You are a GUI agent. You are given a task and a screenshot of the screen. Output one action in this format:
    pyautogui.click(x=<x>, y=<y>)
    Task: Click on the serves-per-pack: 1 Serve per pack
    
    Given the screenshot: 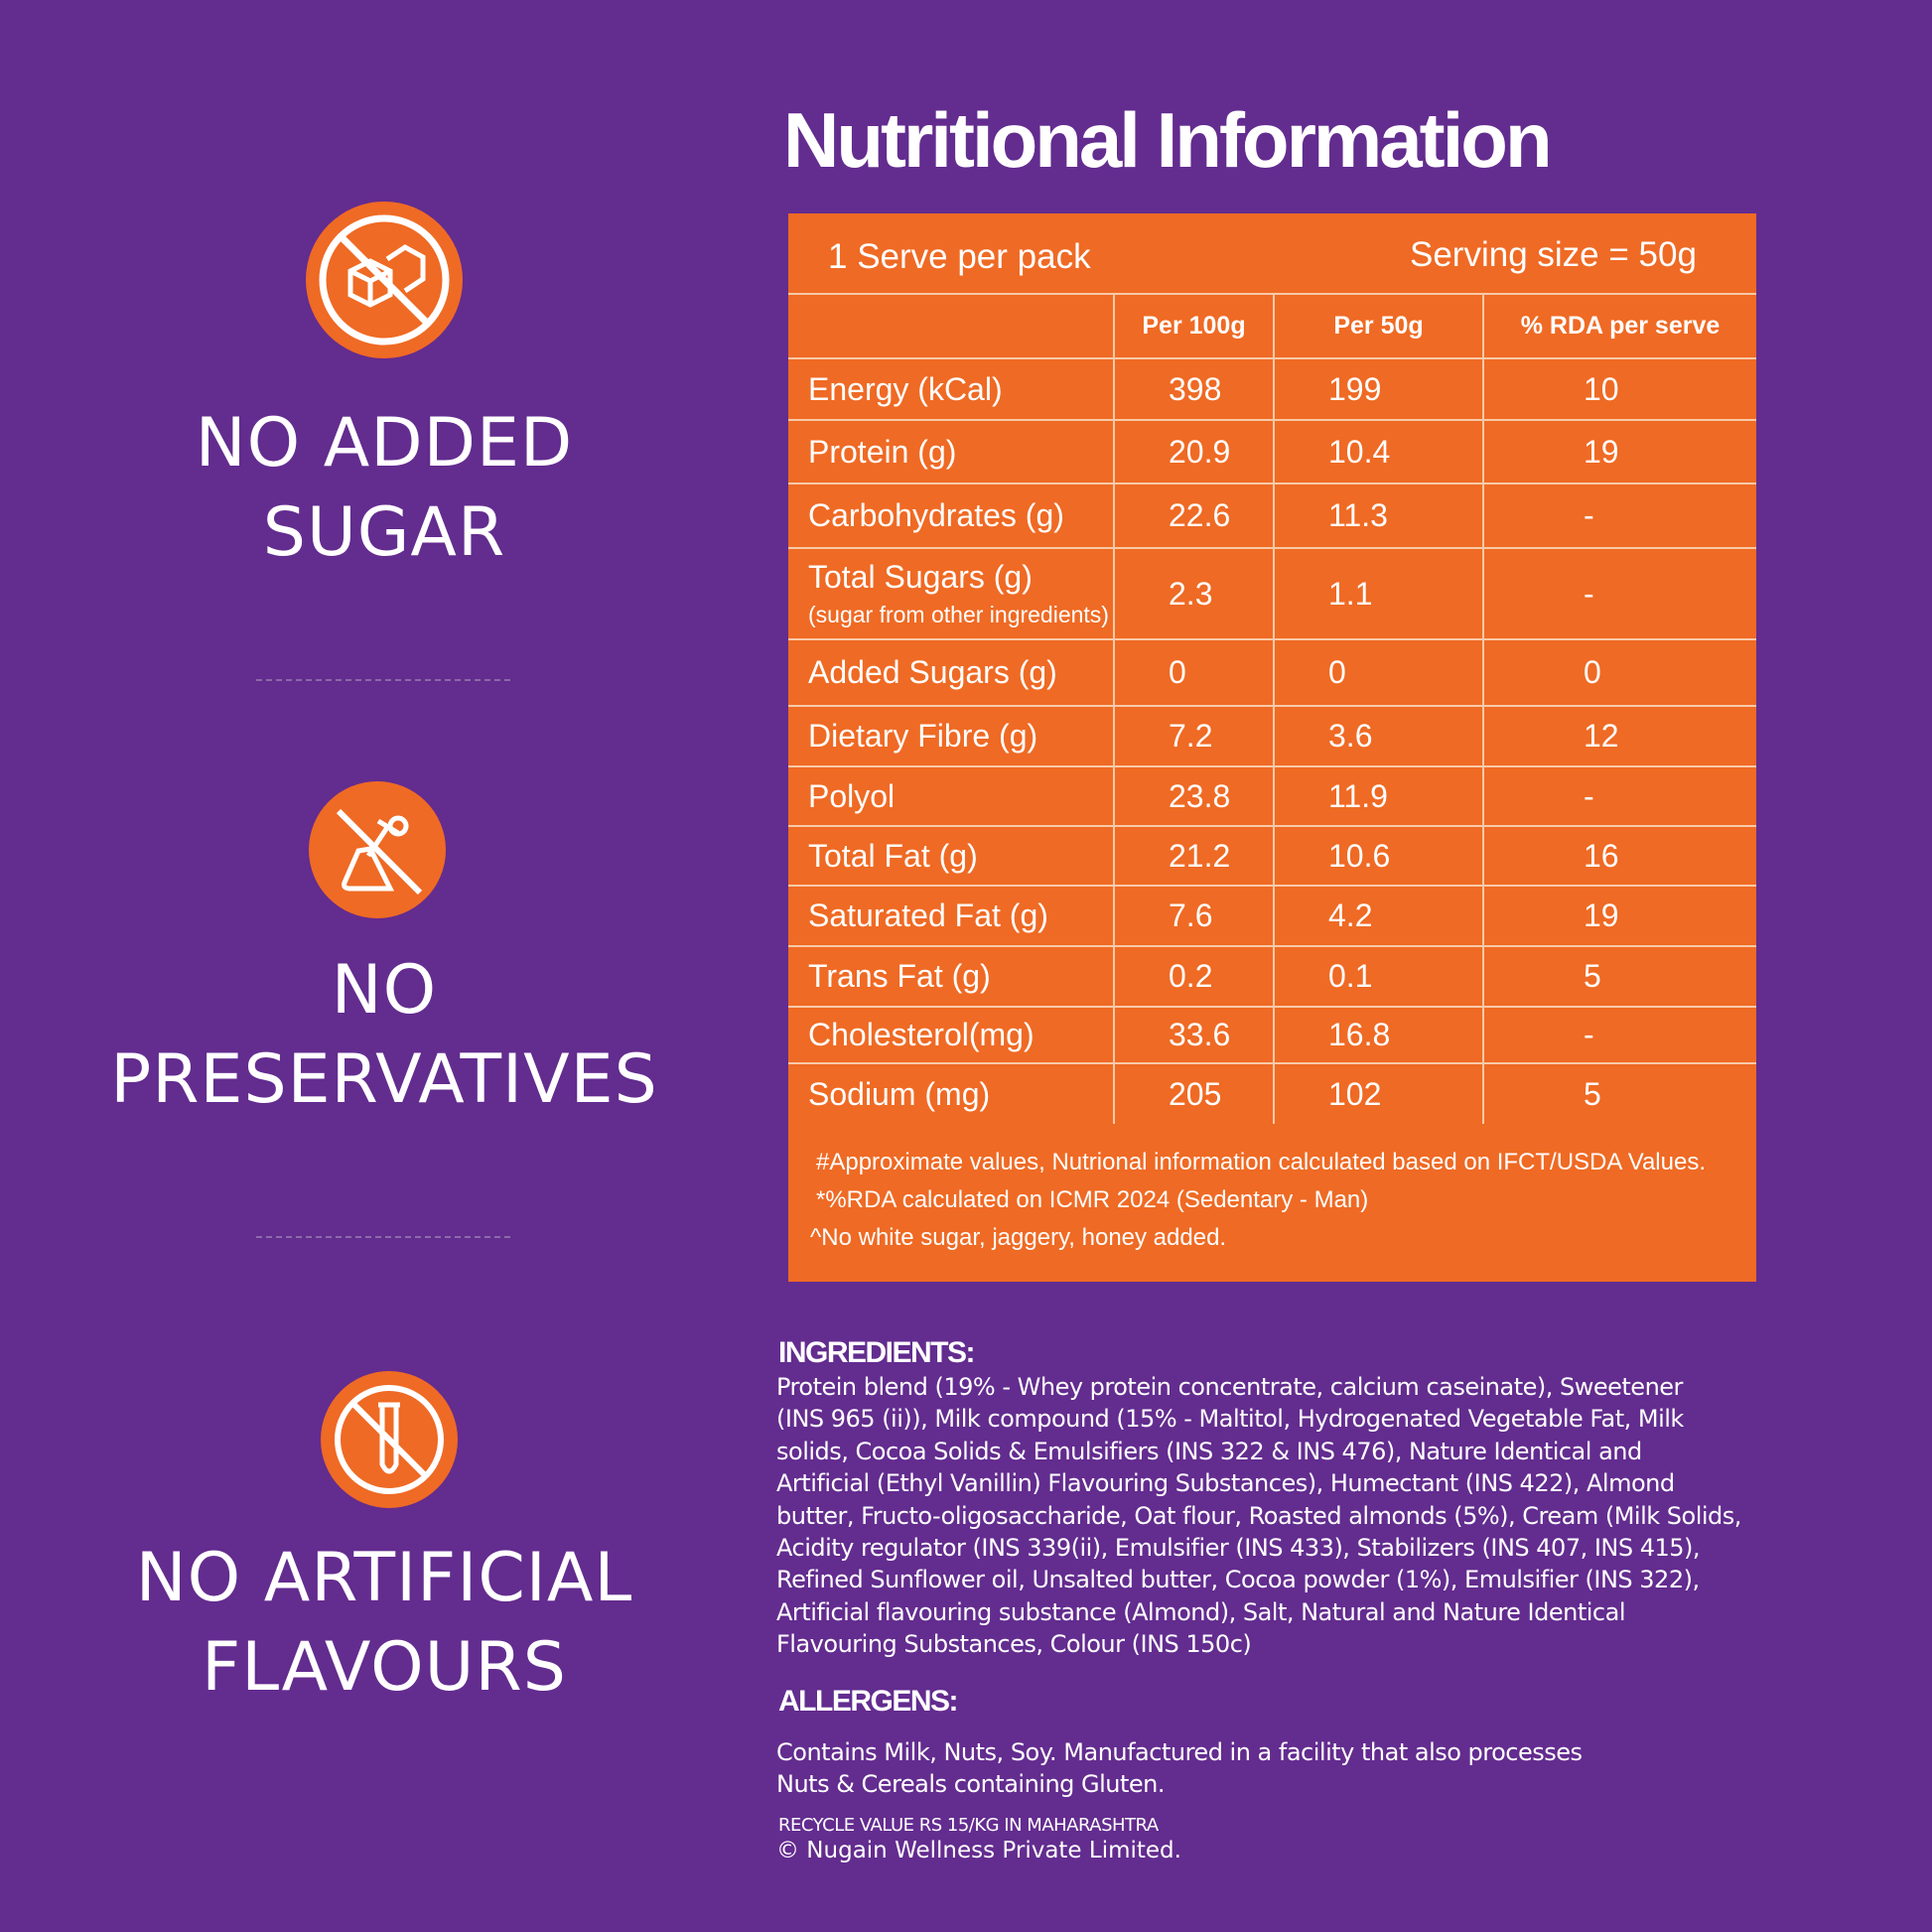 What is the action you would take?
    pyautogui.click(x=959, y=257)
    